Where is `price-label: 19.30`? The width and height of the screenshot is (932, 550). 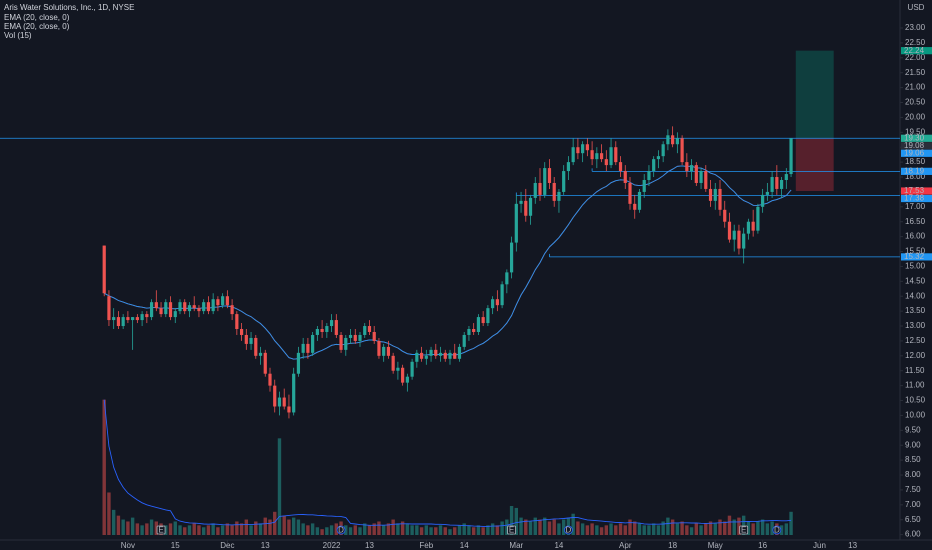 price-label: 19.30 is located at coordinates (914, 137).